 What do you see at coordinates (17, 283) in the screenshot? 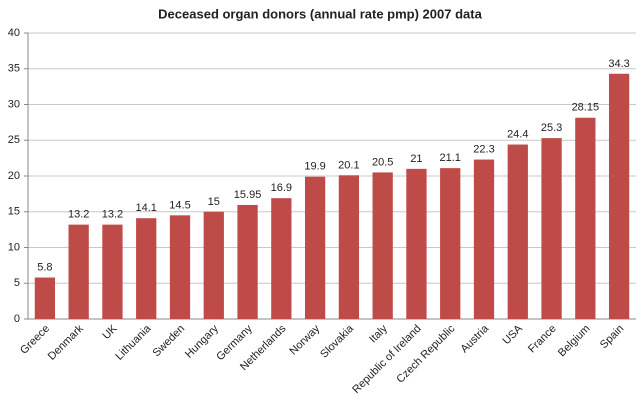
I see `y-tick-label: 5` at bounding box center [17, 283].